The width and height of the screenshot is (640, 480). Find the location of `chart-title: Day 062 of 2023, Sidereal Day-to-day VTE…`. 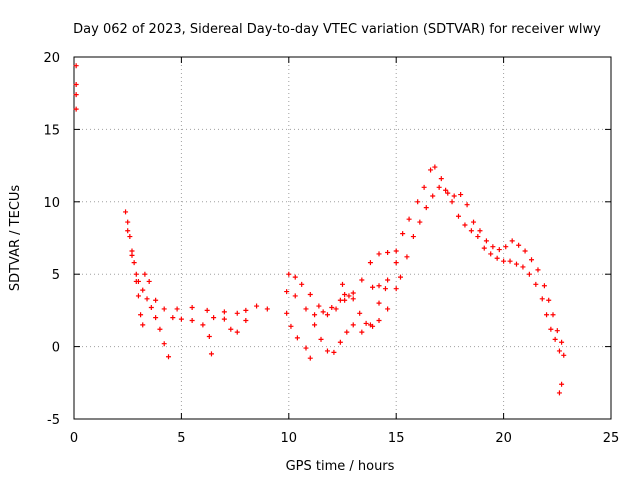

chart-title: Day 062 of 2023, Sidereal Day-to-day VTE… is located at coordinates (337, 29).